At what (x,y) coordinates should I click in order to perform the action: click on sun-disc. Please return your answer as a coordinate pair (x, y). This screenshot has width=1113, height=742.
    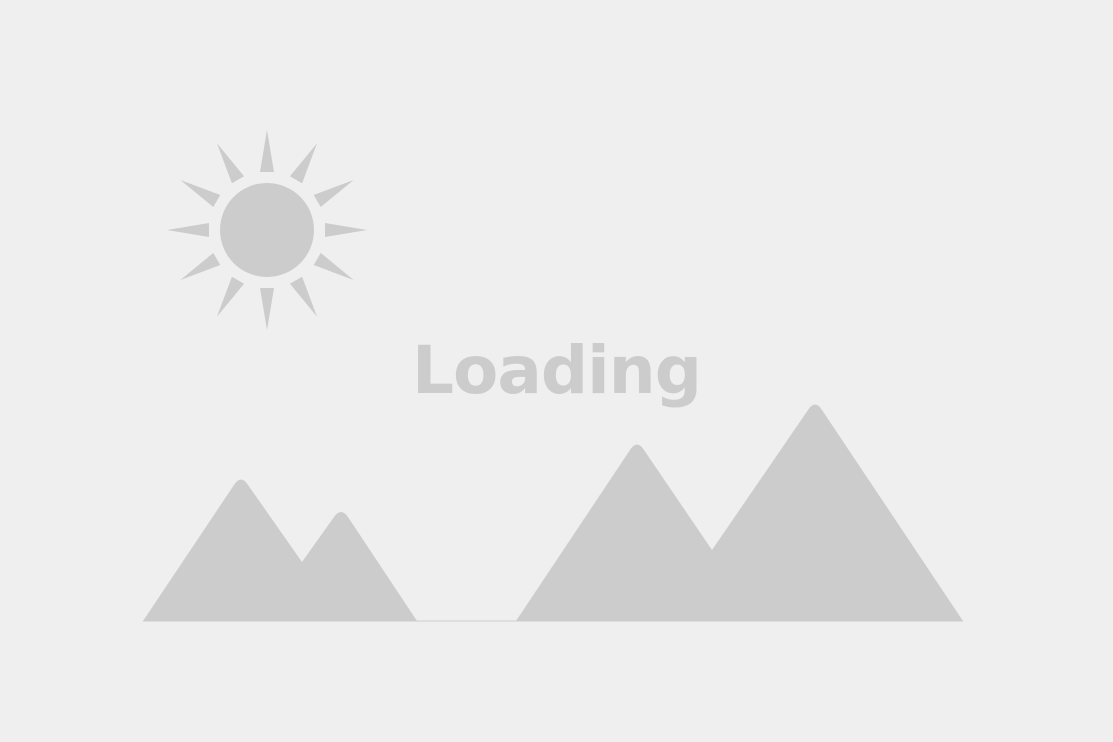
    Looking at the image, I should click on (267, 230).